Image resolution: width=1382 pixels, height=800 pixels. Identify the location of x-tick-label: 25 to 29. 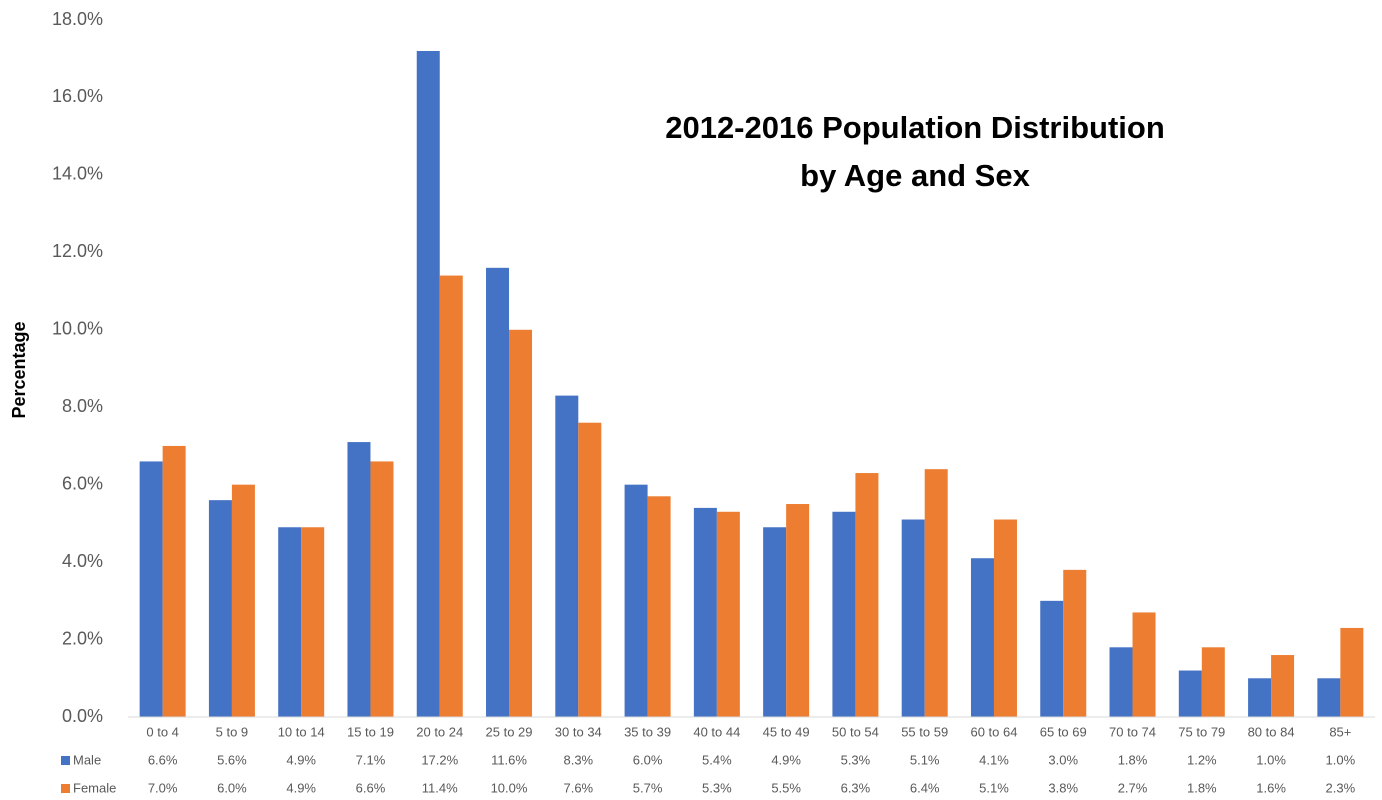
(509, 731).